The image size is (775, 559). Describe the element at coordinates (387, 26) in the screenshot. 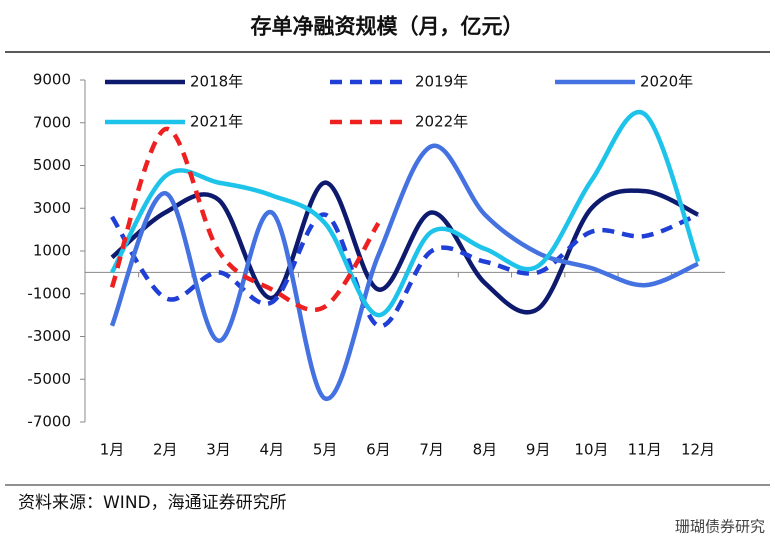

I see `chart-title: 存单净融资规模（月，亿元）` at that location.